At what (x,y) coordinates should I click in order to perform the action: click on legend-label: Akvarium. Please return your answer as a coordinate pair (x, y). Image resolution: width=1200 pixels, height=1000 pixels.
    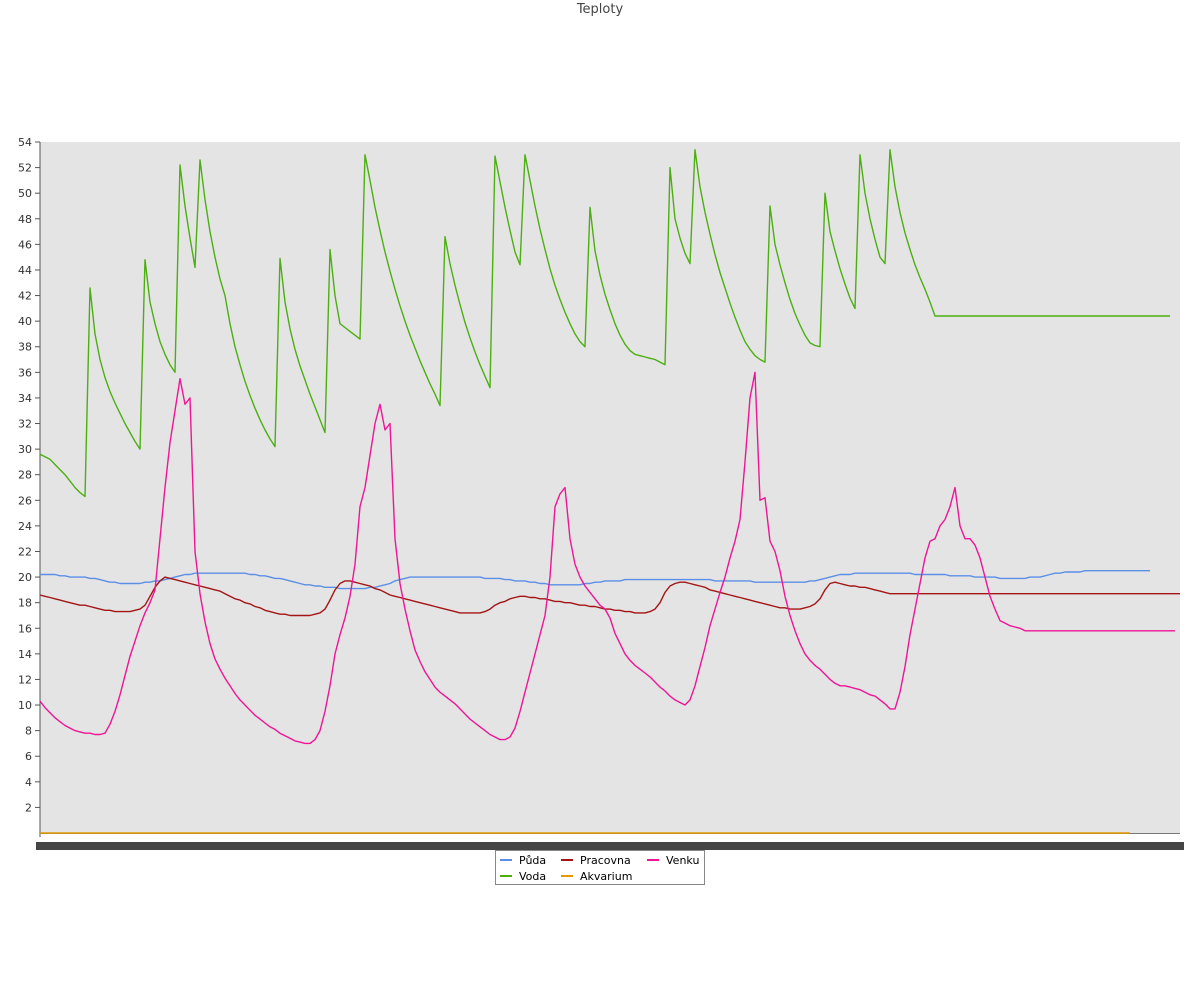
    Looking at the image, I should click on (606, 876).